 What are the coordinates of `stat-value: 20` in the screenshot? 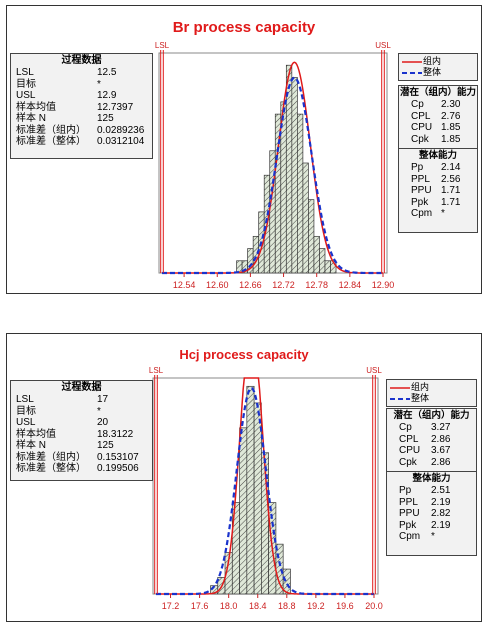 It's located at (103, 422).